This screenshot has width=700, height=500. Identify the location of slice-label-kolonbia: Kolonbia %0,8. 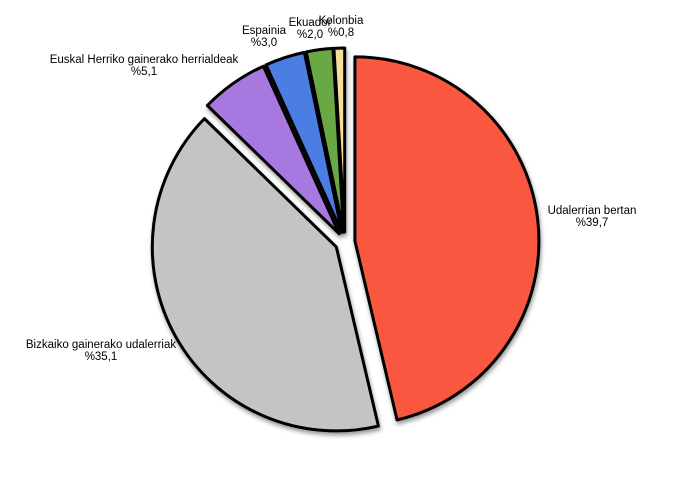
(341, 27).